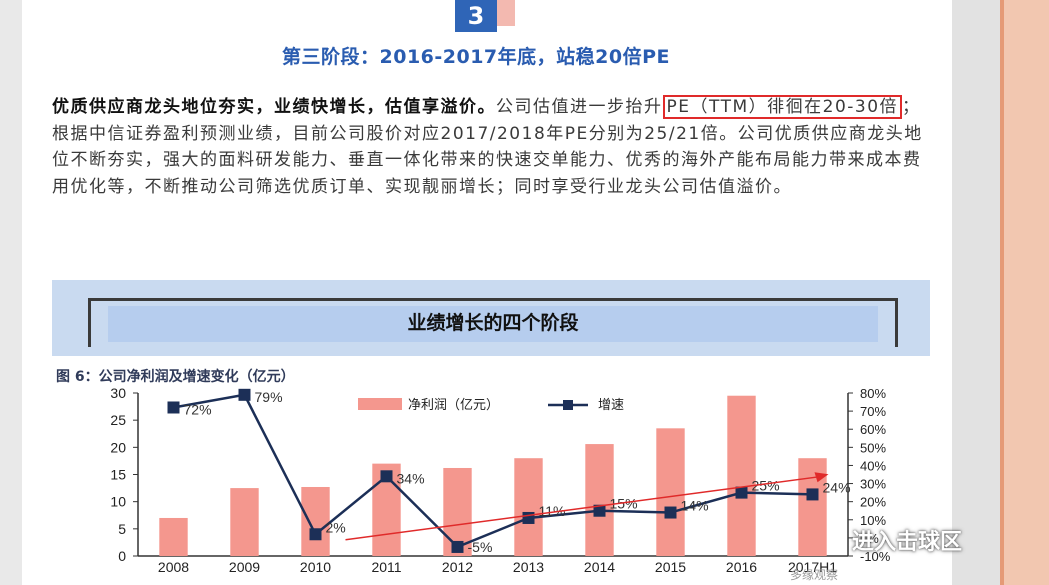 This screenshot has width=1049, height=585. What do you see at coordinates (380, 404) in the screenshot?
I see `legend-swatch-bar` at bounding box center [380, 404].